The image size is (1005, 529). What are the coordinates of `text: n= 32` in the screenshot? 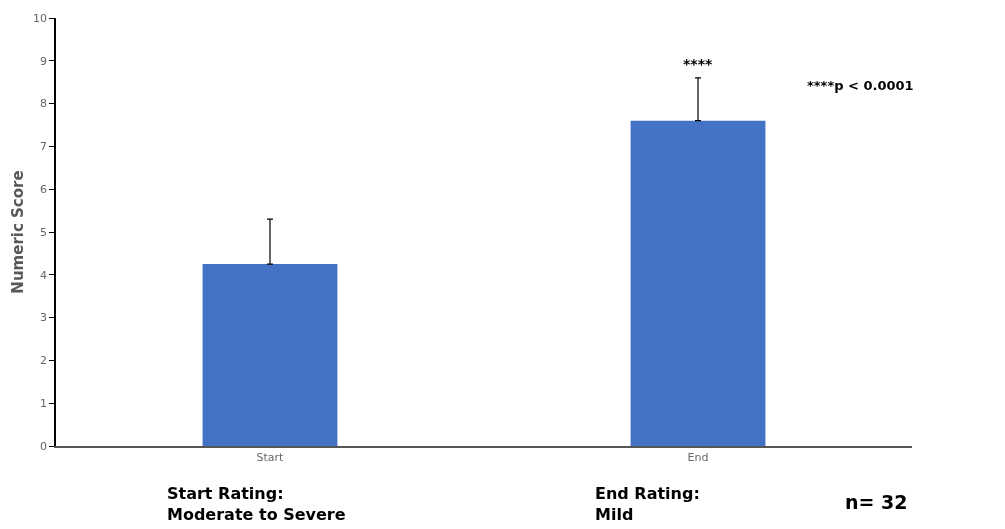 It's located at (876, 502).